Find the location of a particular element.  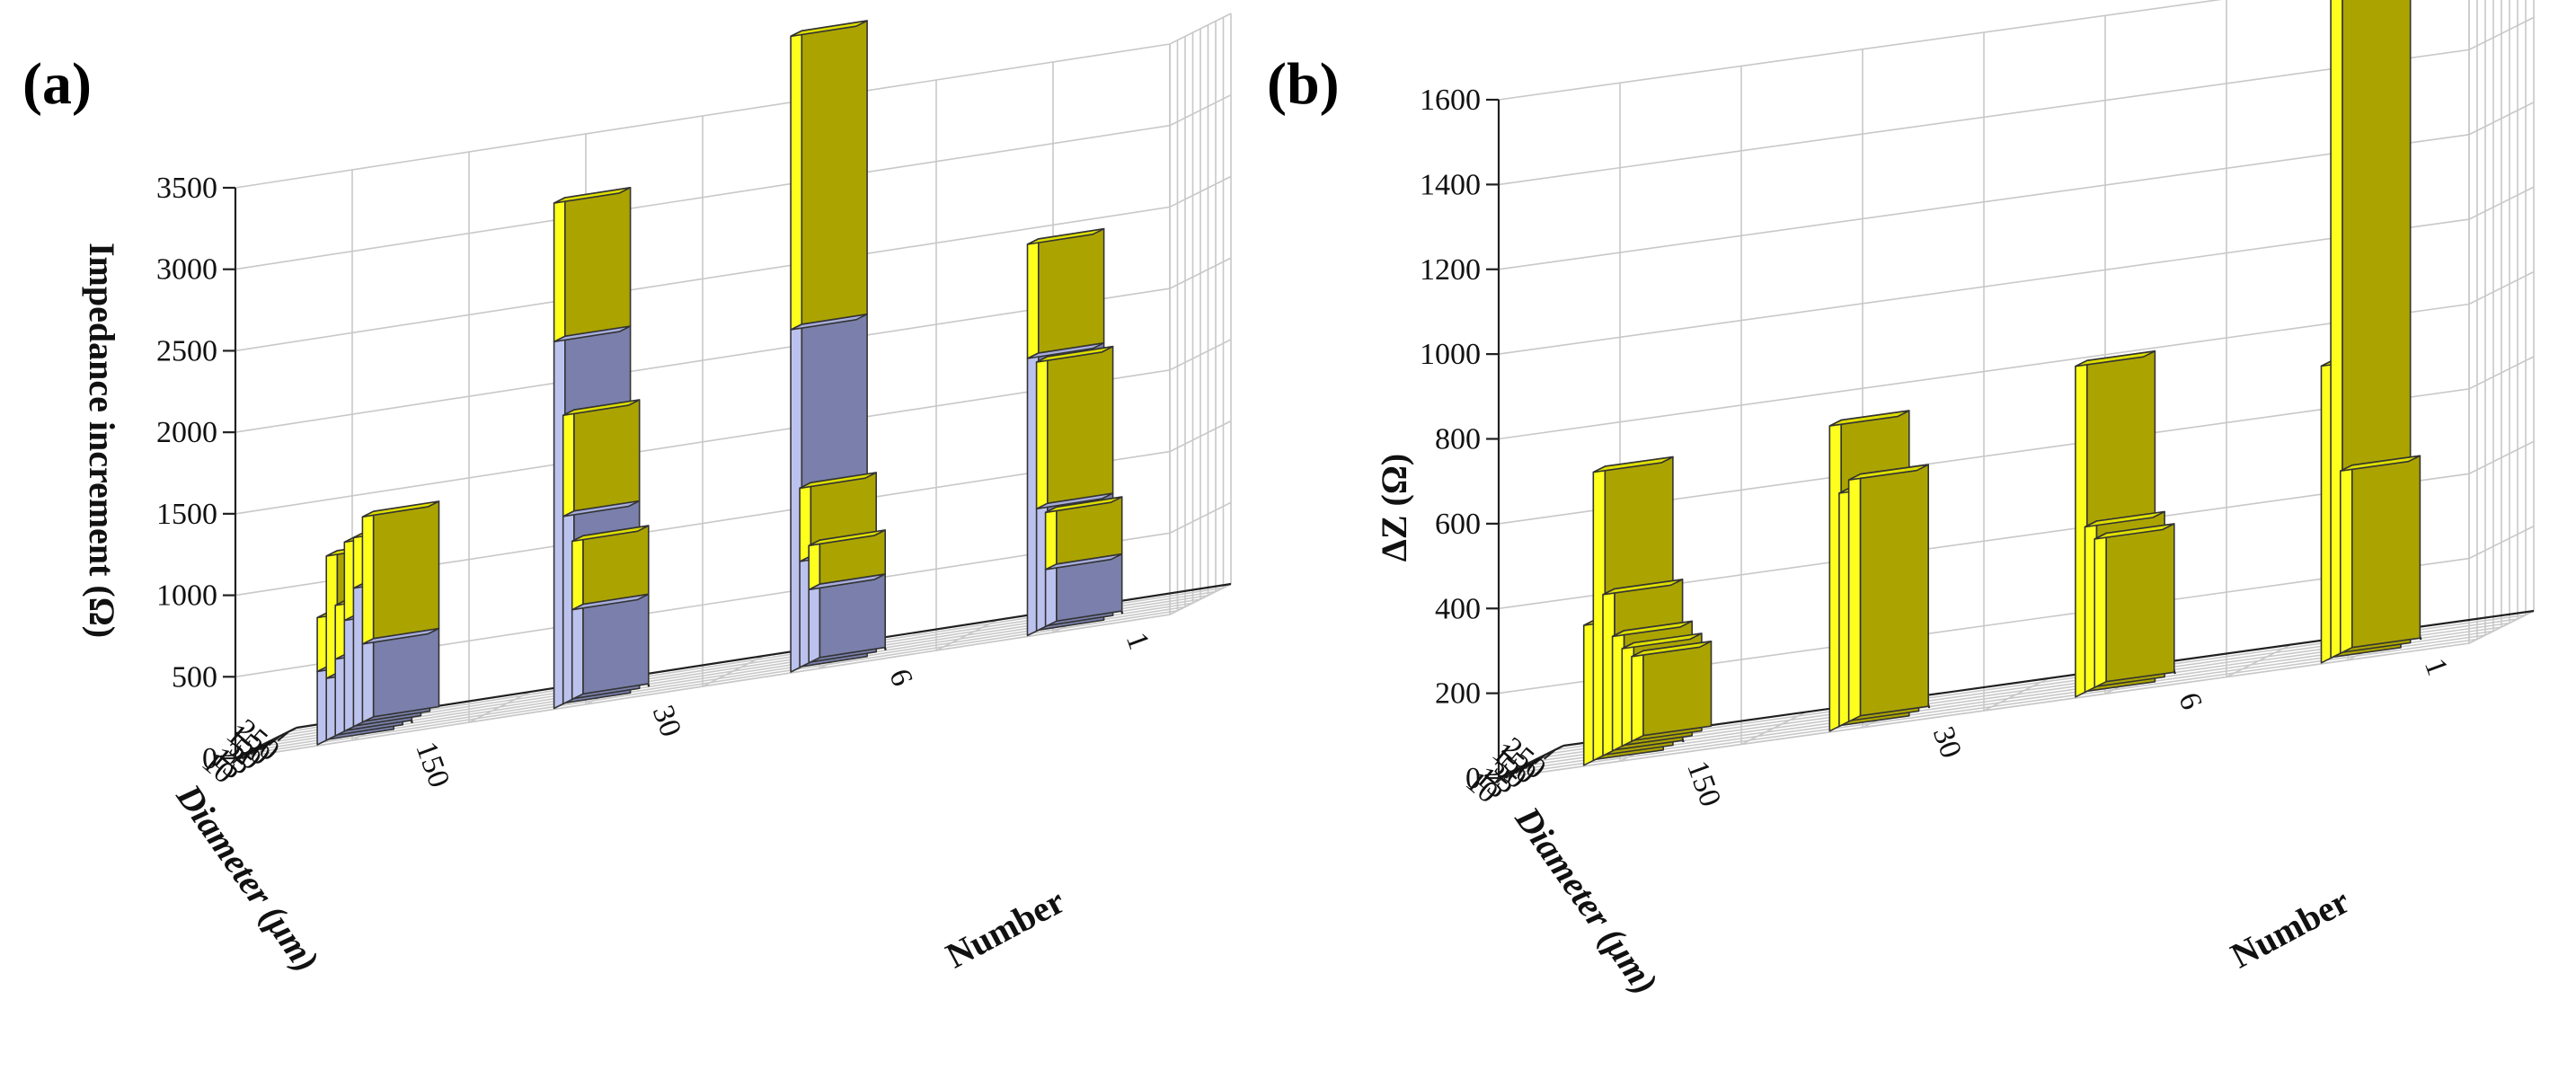

z-tick-label: 1400 is located at coordinates (1450, 184).